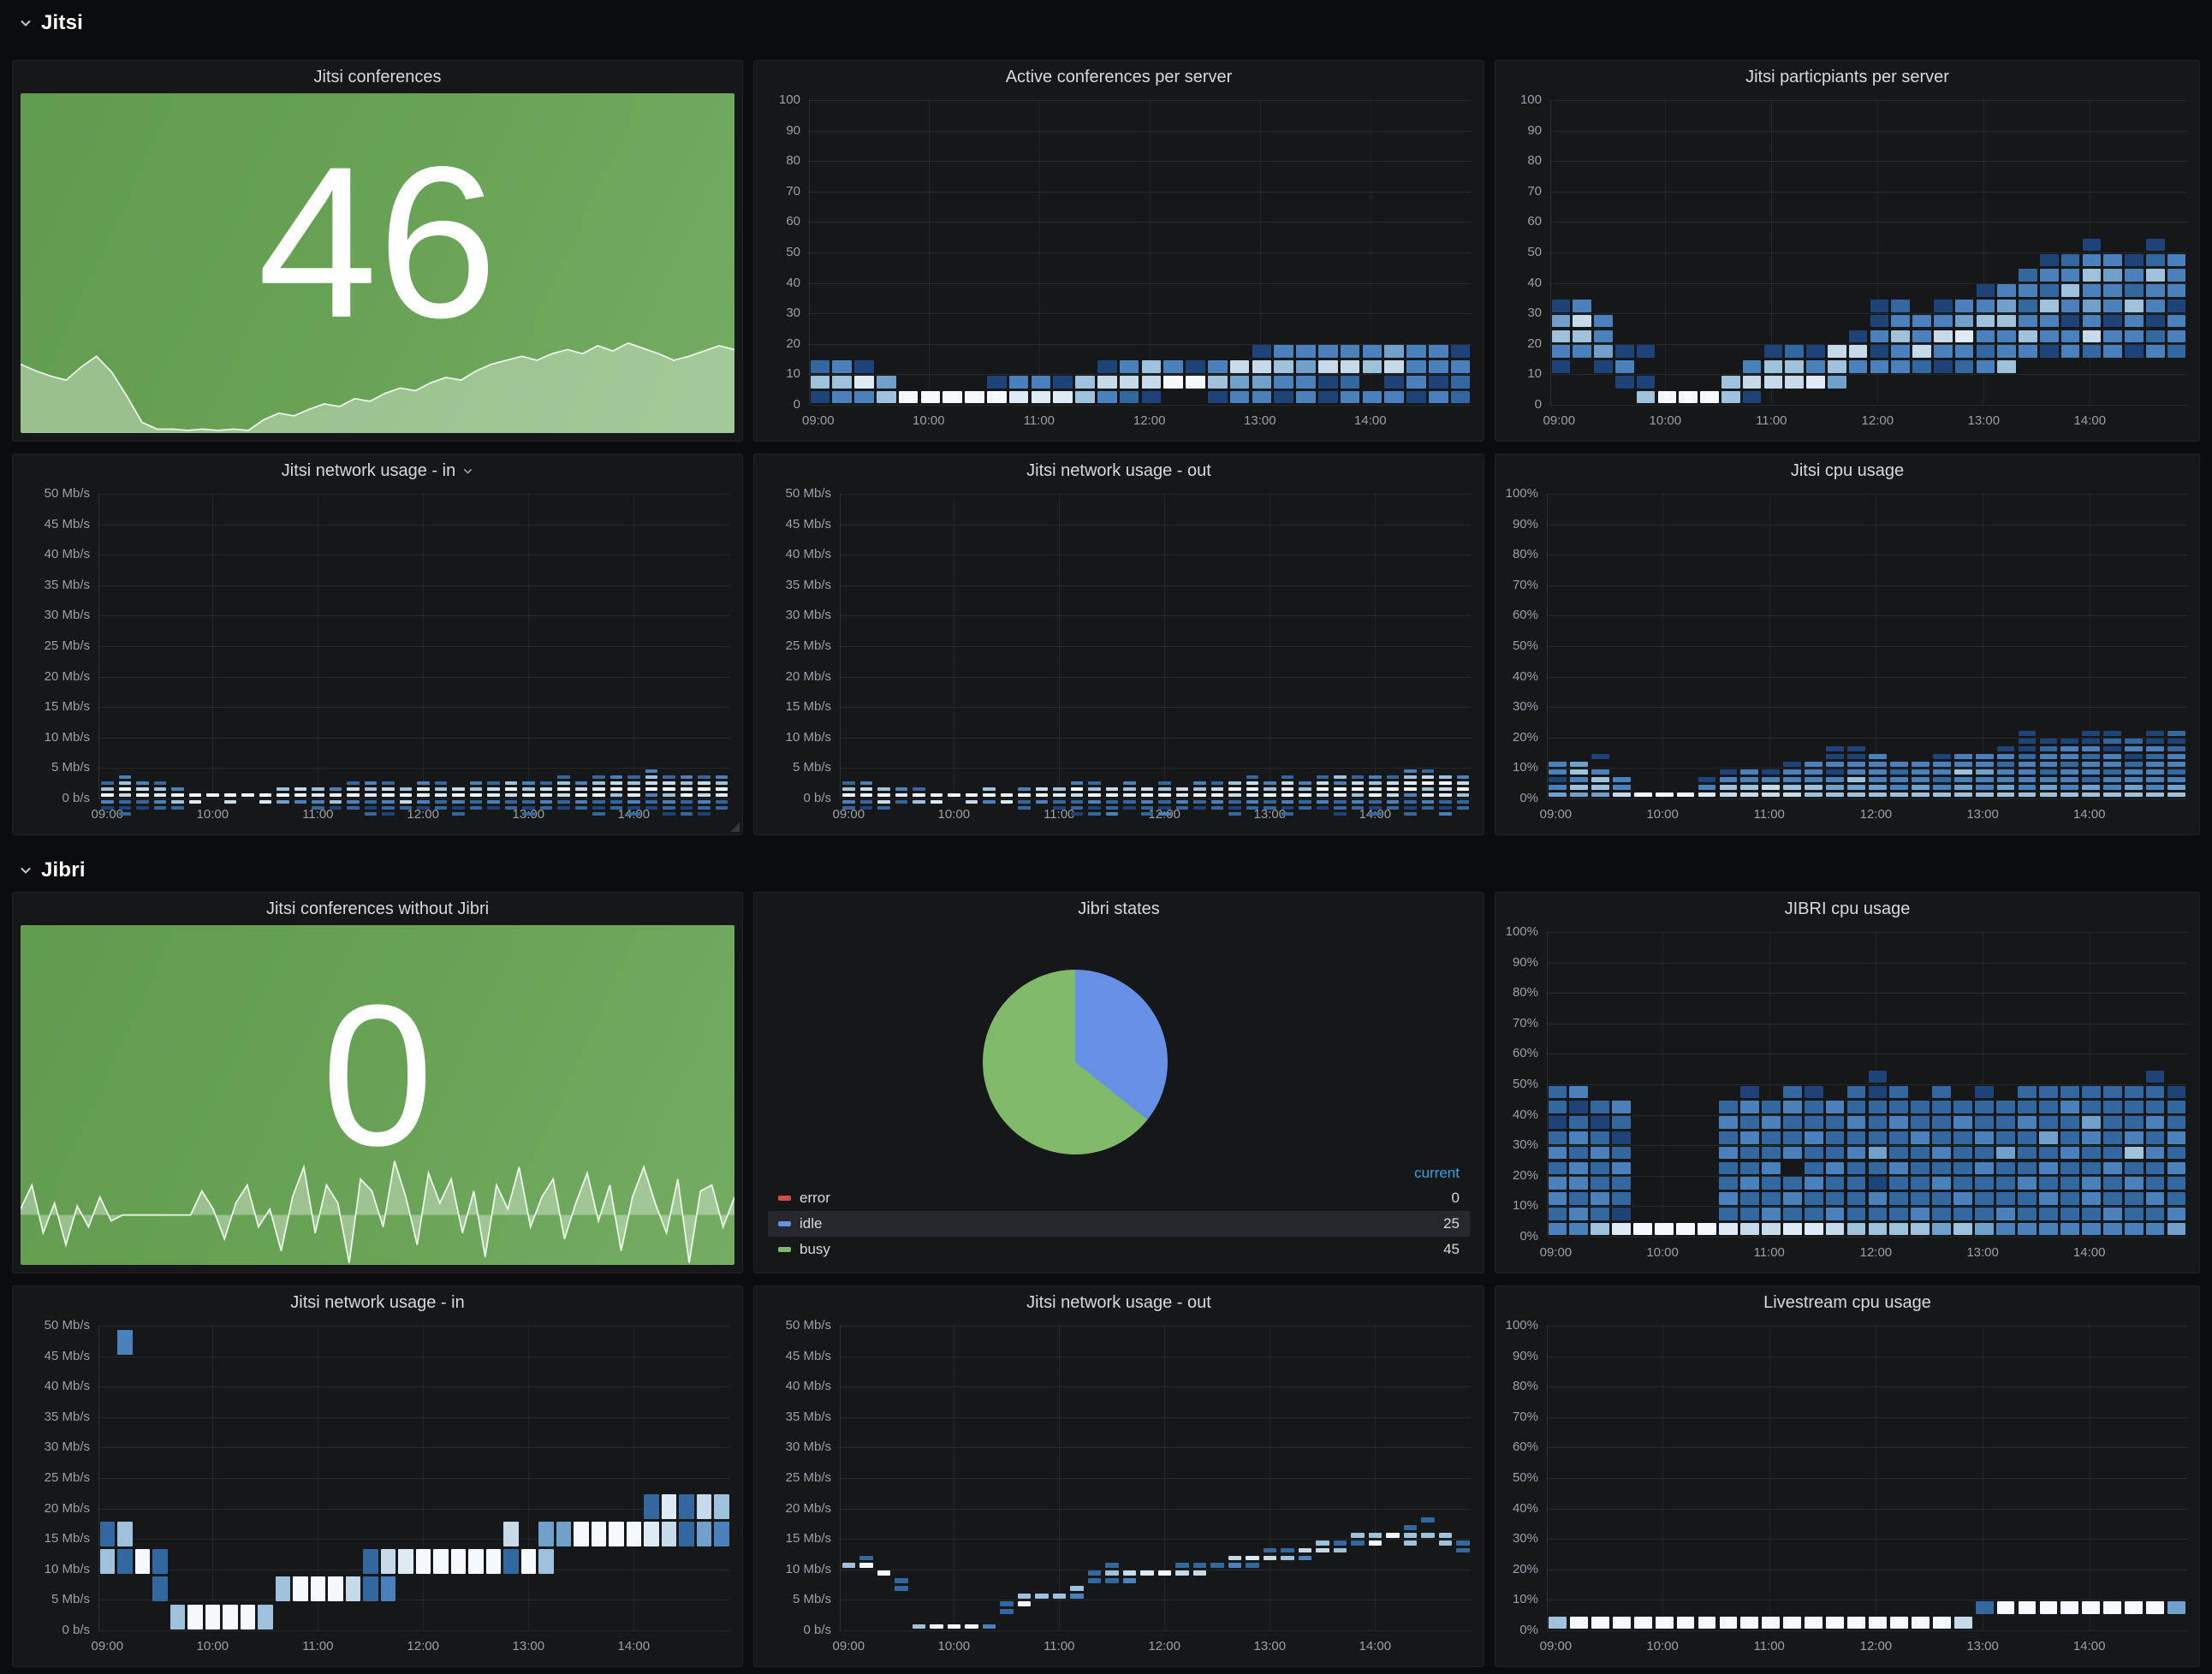 This screenshot has width=2212, height=1674. What do you see at coordinates (1847, 909) in the screenshot?
I see `panel-title: JIBRI cpu usage` at bounding box center [1847, 909].